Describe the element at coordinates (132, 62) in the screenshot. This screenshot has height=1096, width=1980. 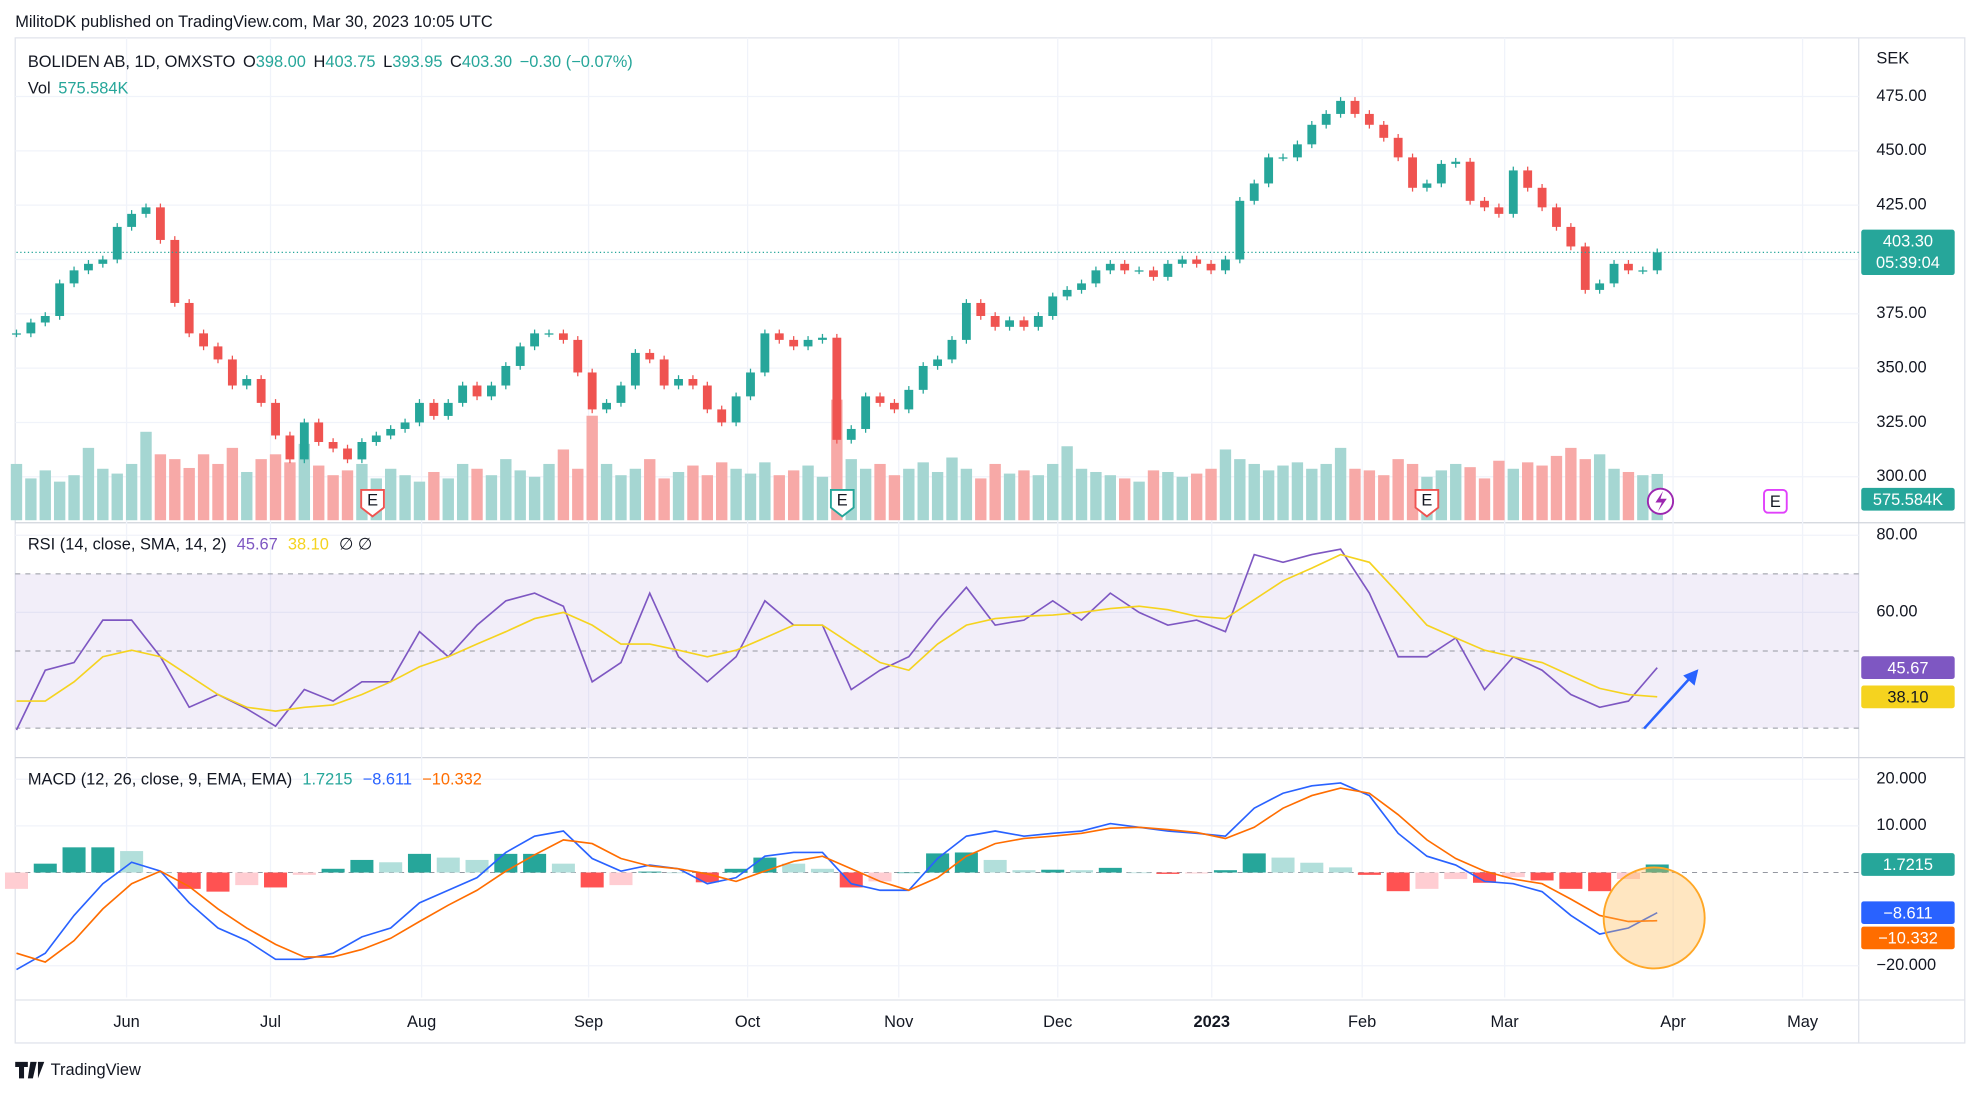
I see `symbol: BOLIDEN AB, 1D, OMXSTO` at that location.